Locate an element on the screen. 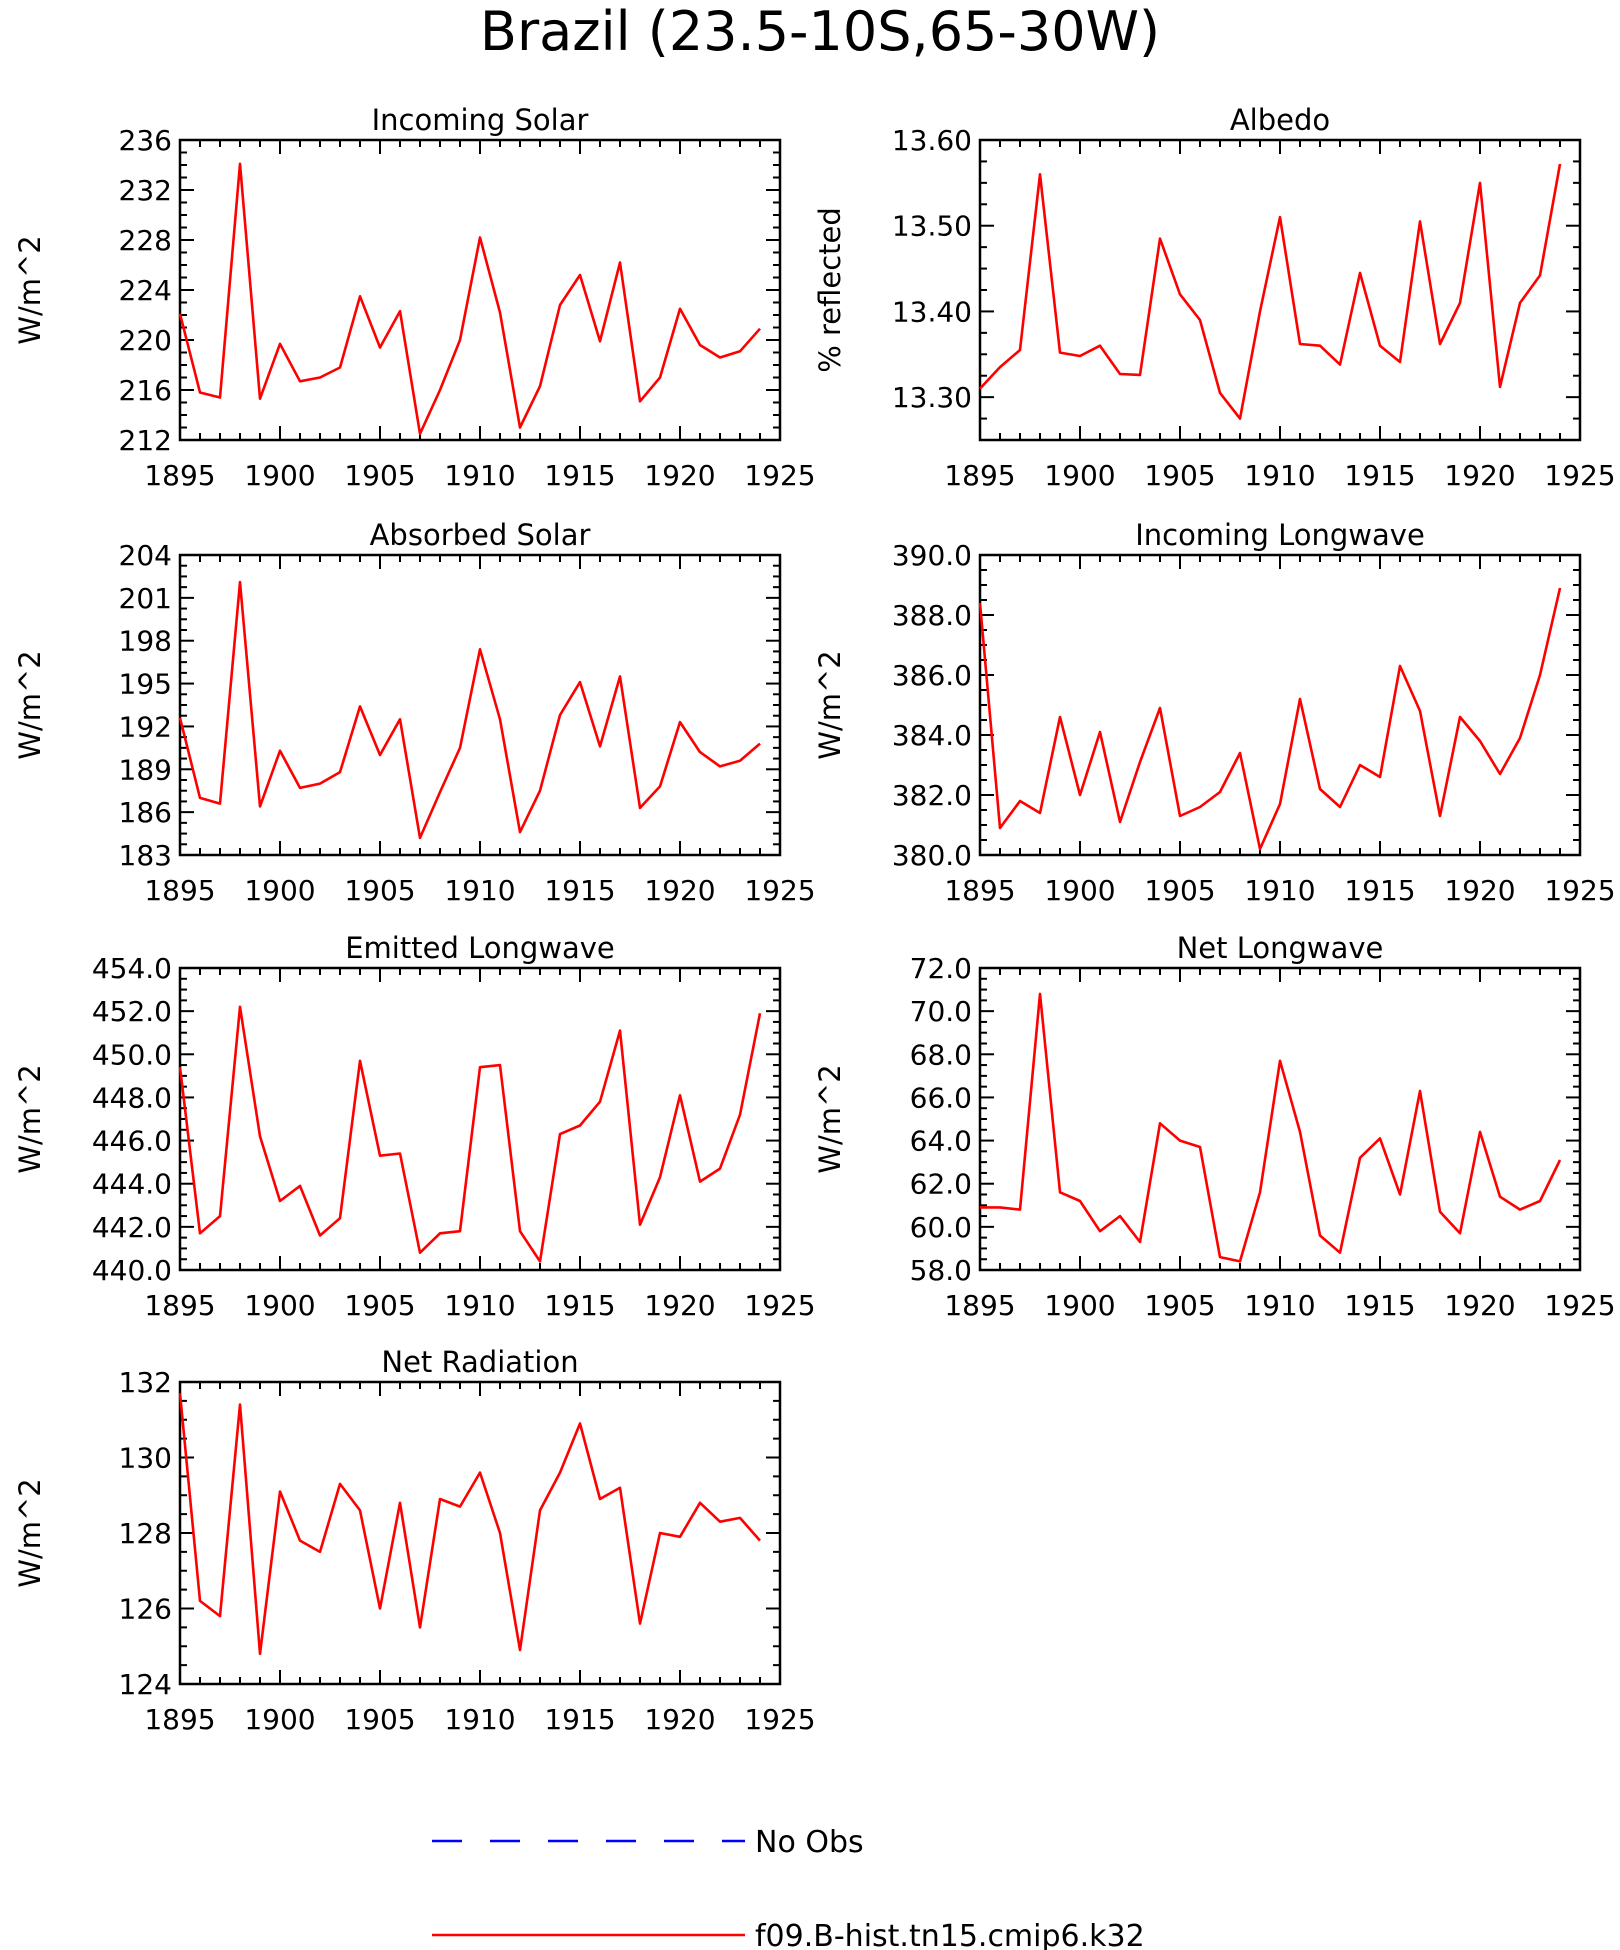  legend-label-no-obs: No Obs is located at coordinates (809, 1842).